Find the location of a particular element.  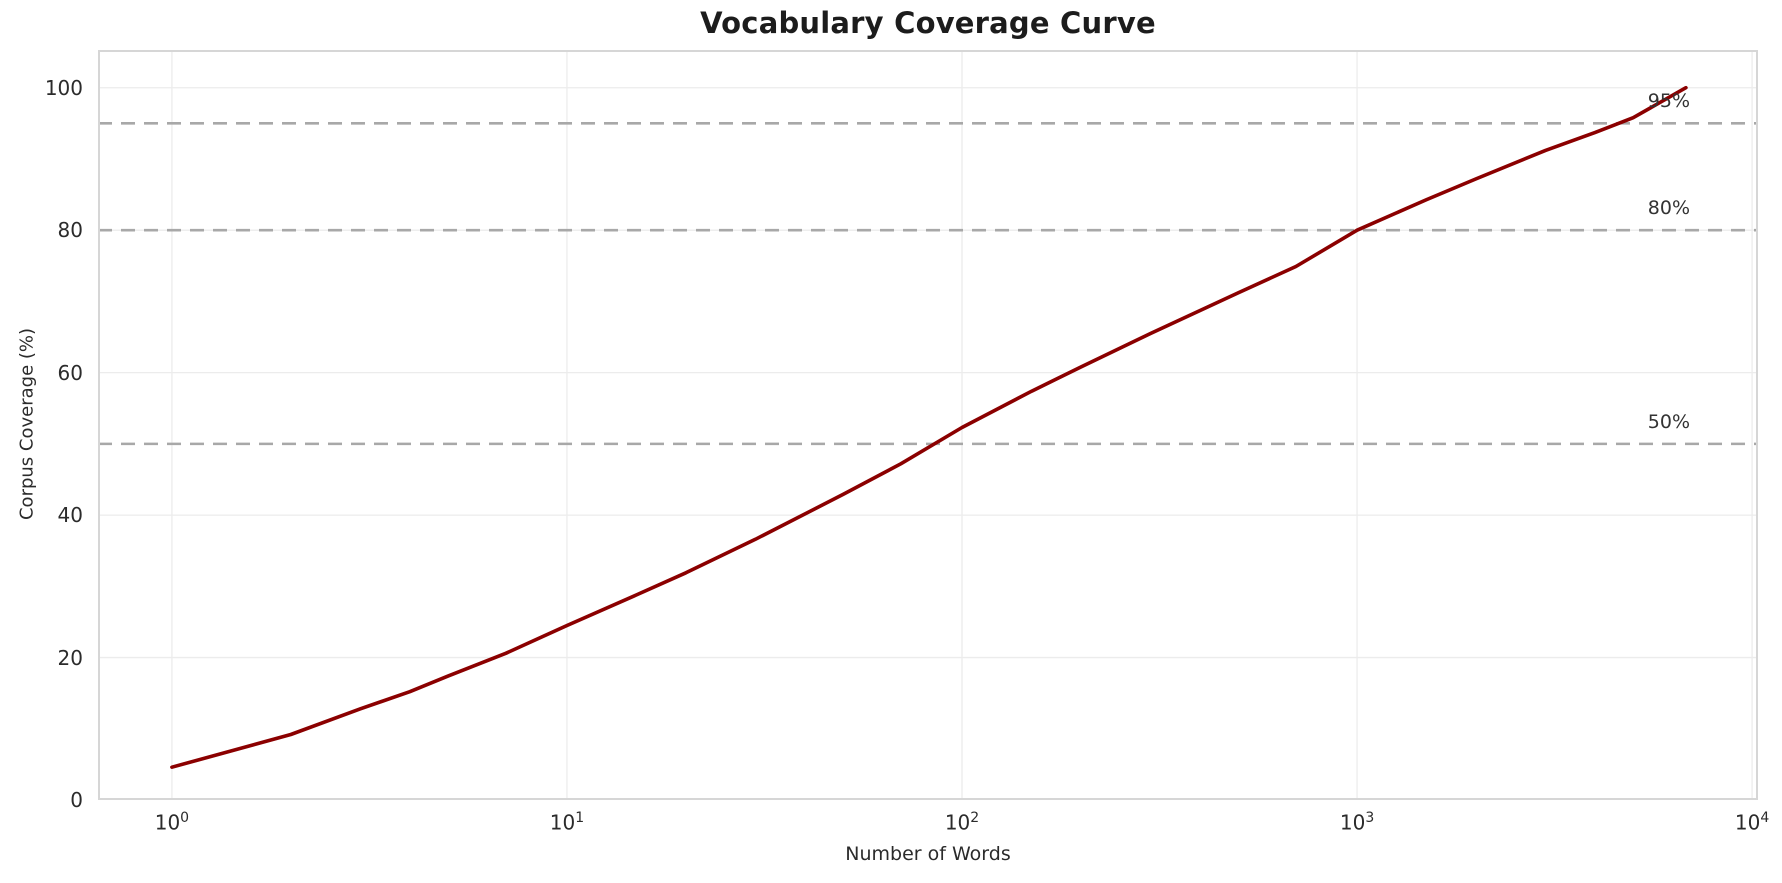

x-axis-label: Number of Words is located at coordinates (928, 854).